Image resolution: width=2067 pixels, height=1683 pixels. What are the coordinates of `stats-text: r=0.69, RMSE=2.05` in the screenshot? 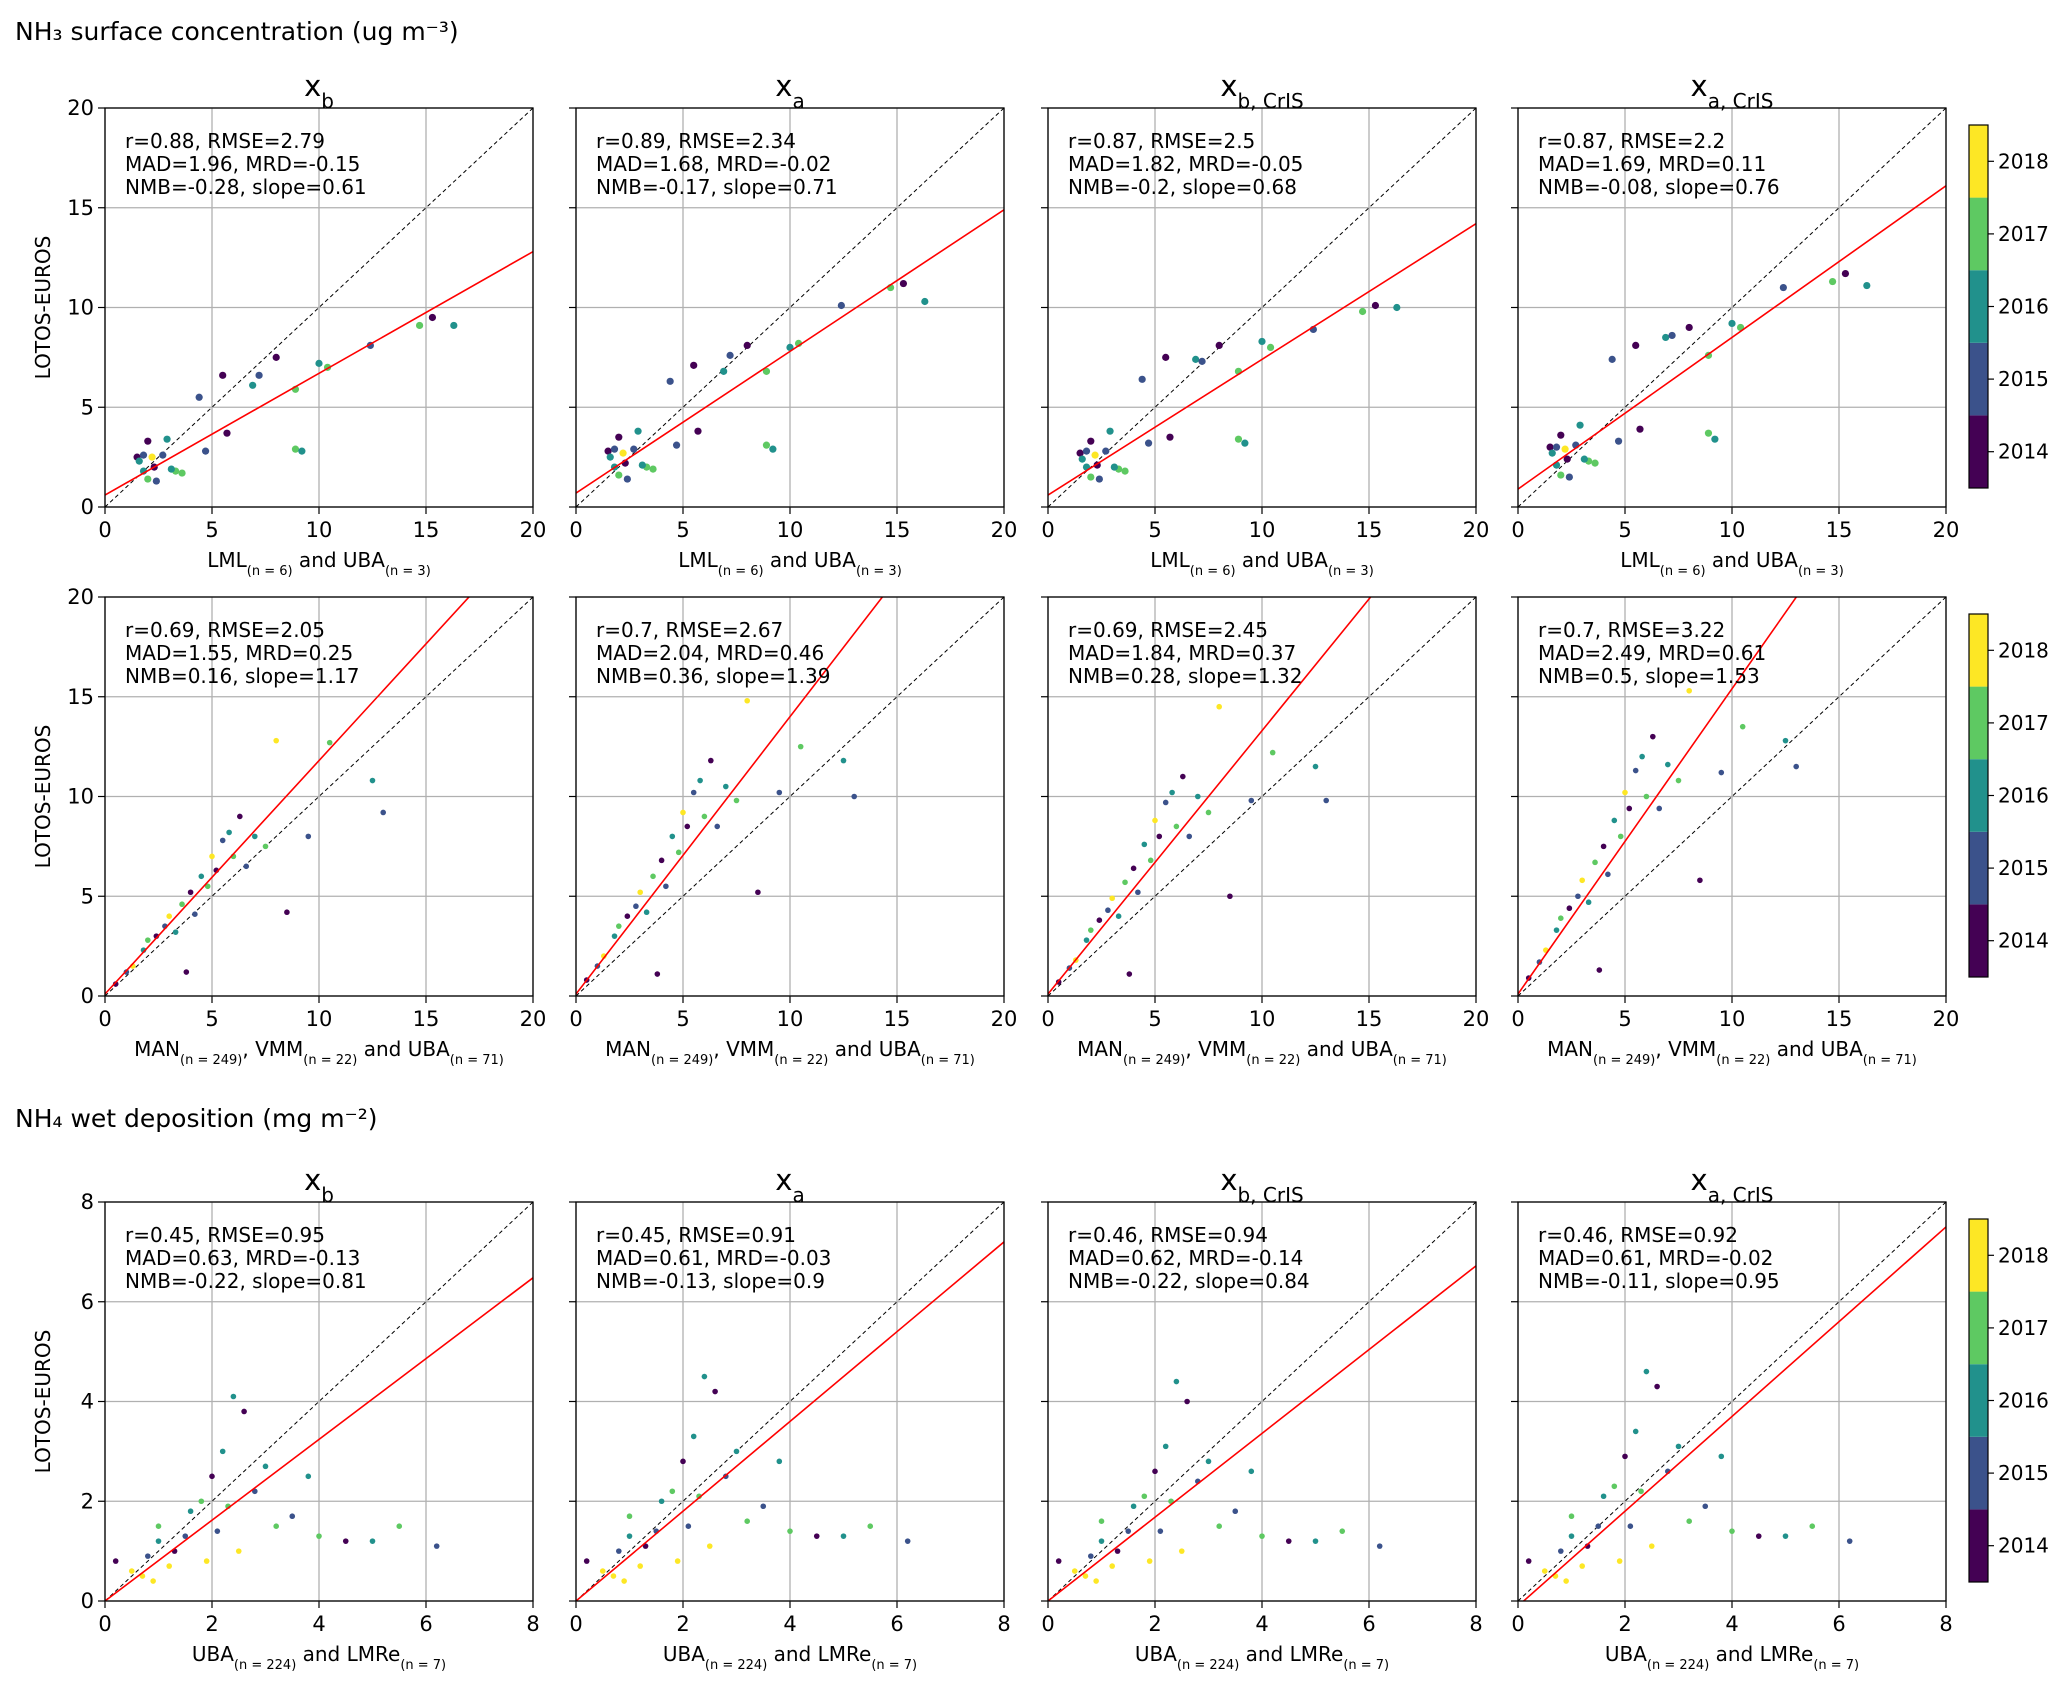 It's located at (225, 630).